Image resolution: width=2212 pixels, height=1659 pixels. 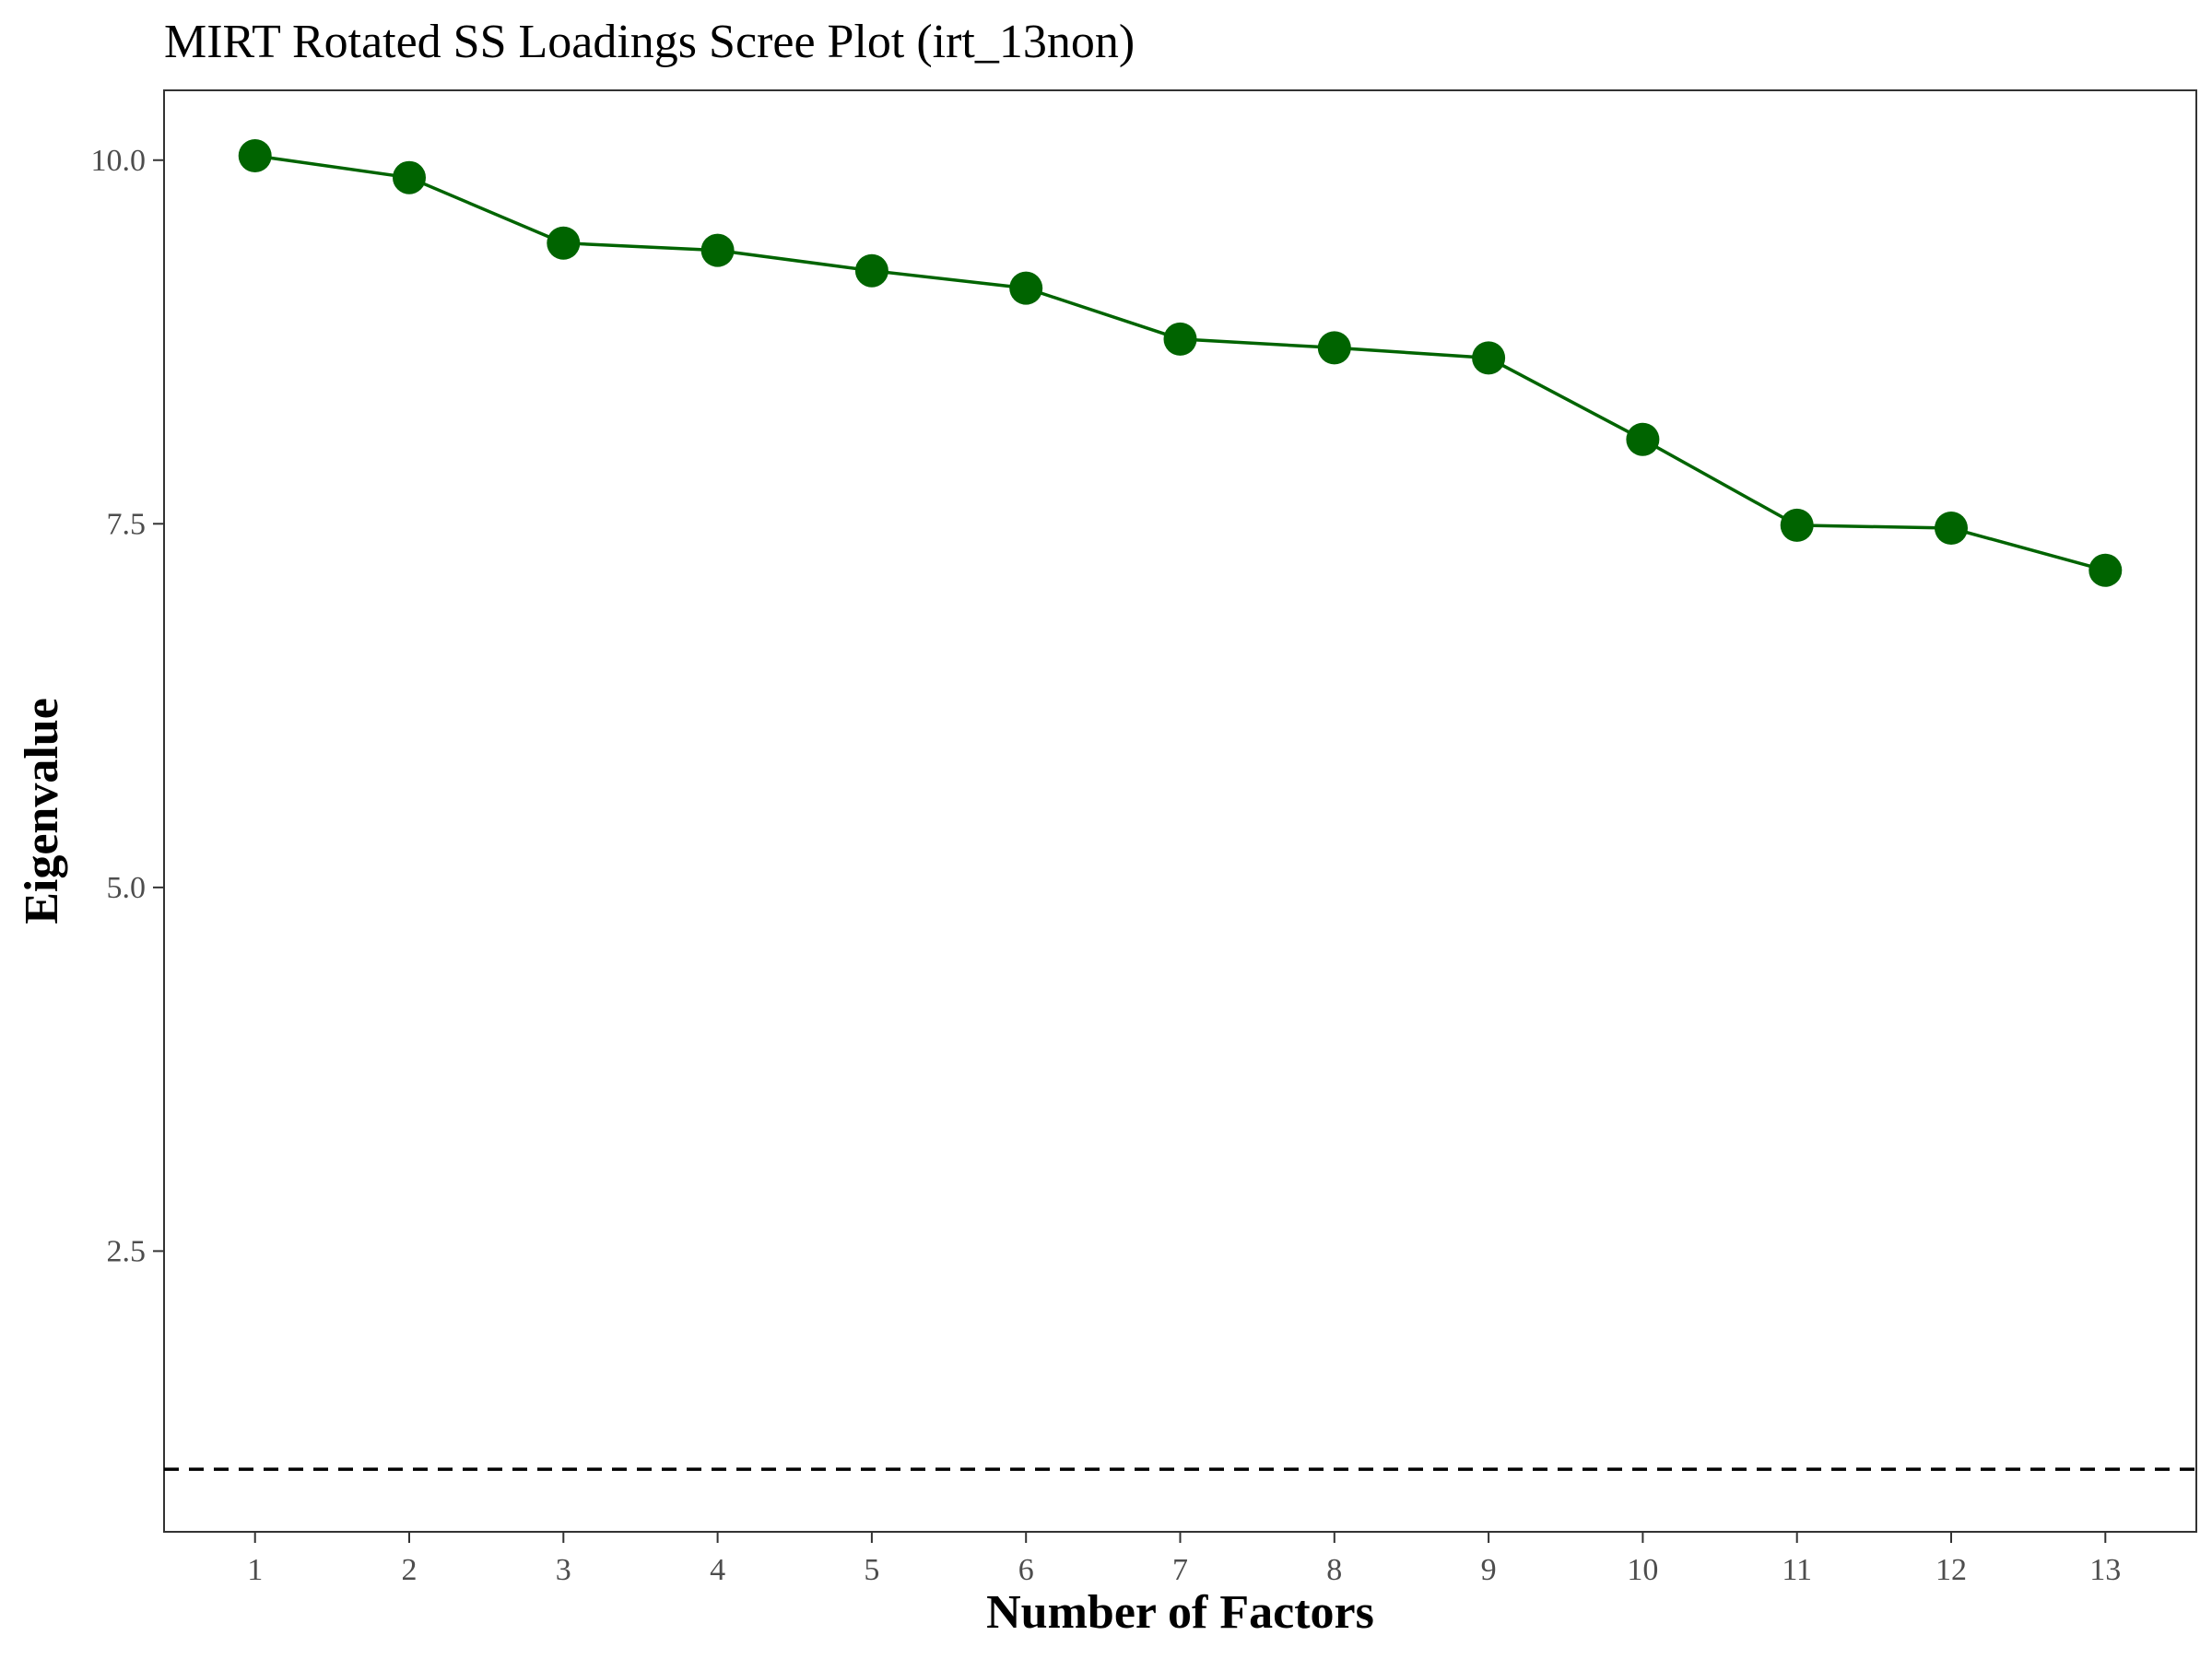 I want to click on x-tick-label: 6, so click(x=1026, y=1570).